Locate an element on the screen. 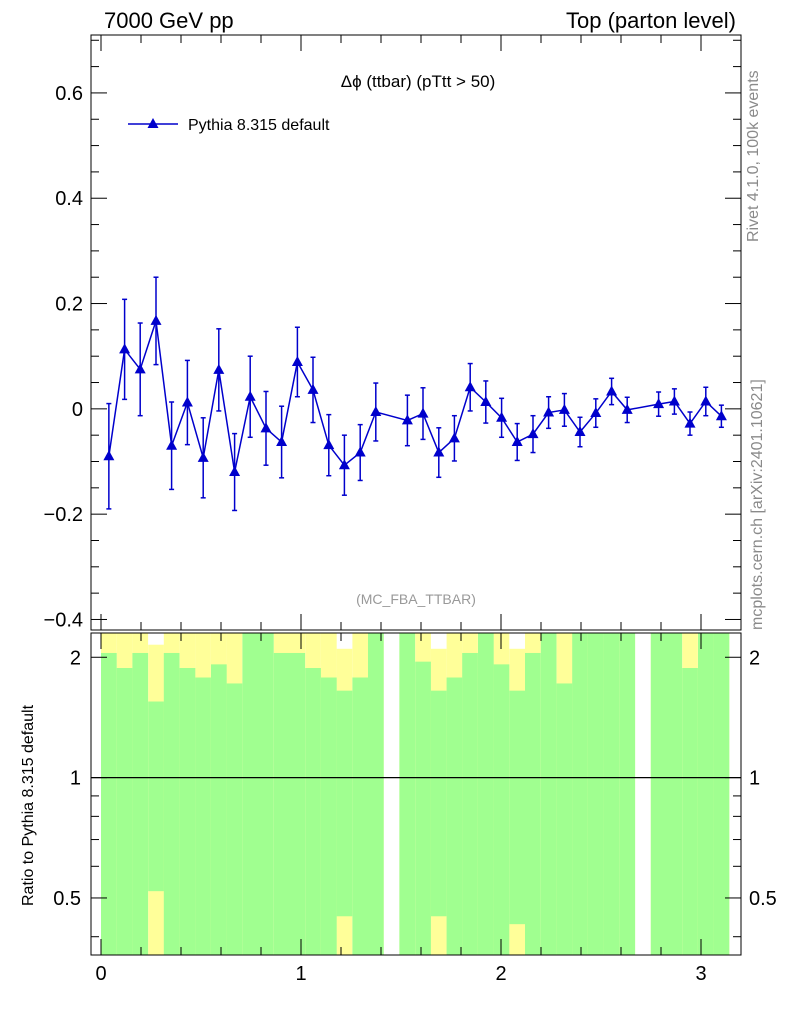 Image resolution: width=786 pixels, height=1024 pixels. main-y-tick-label: 0.4 is located at coordinates (69, 199).